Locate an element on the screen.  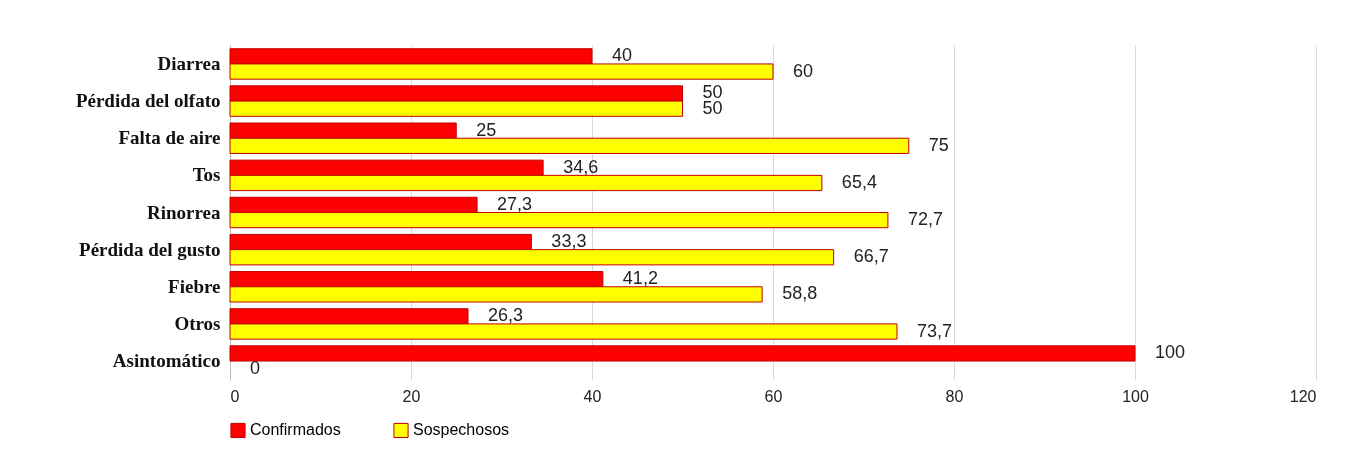
data-label: 34,6 is located at coordinates (581, 166).